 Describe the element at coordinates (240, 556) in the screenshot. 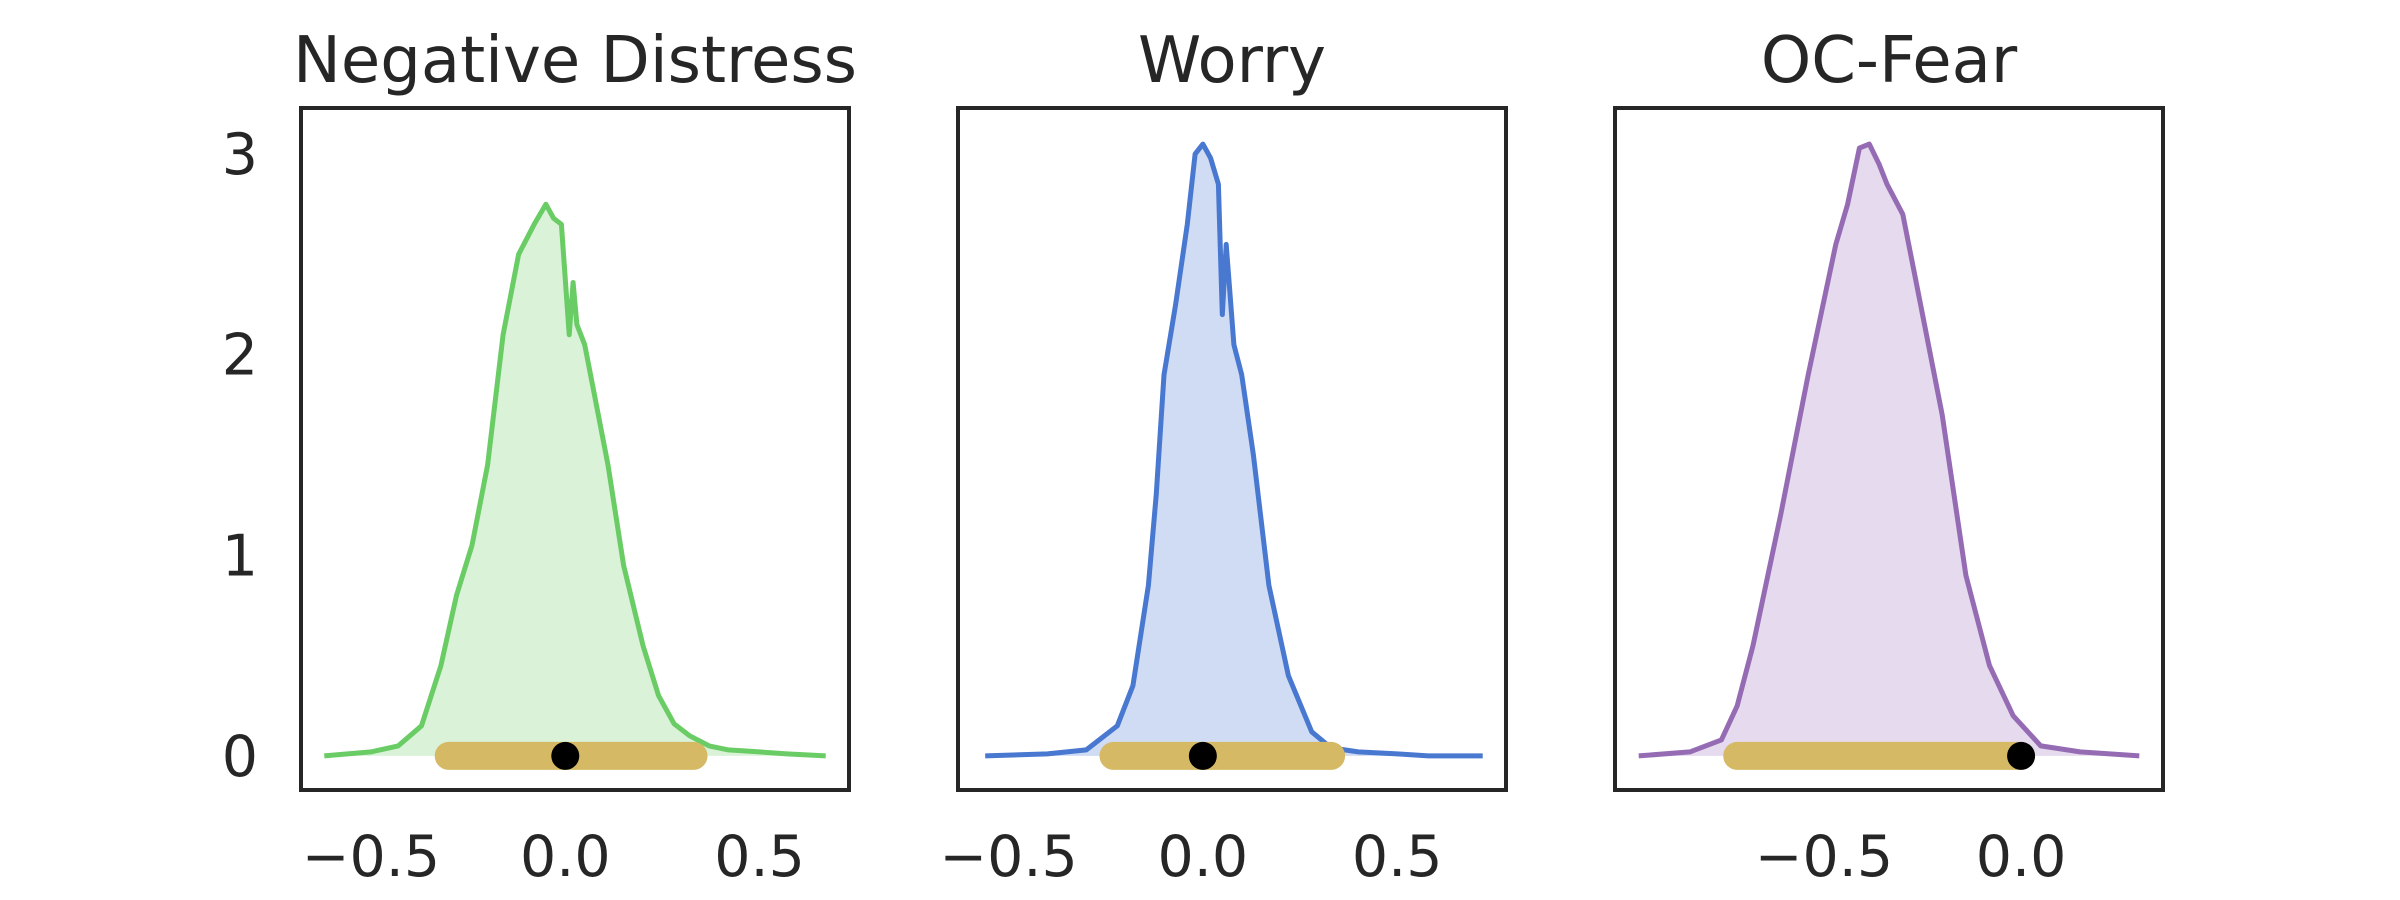

I see `y-tick-label: 1` at that location.